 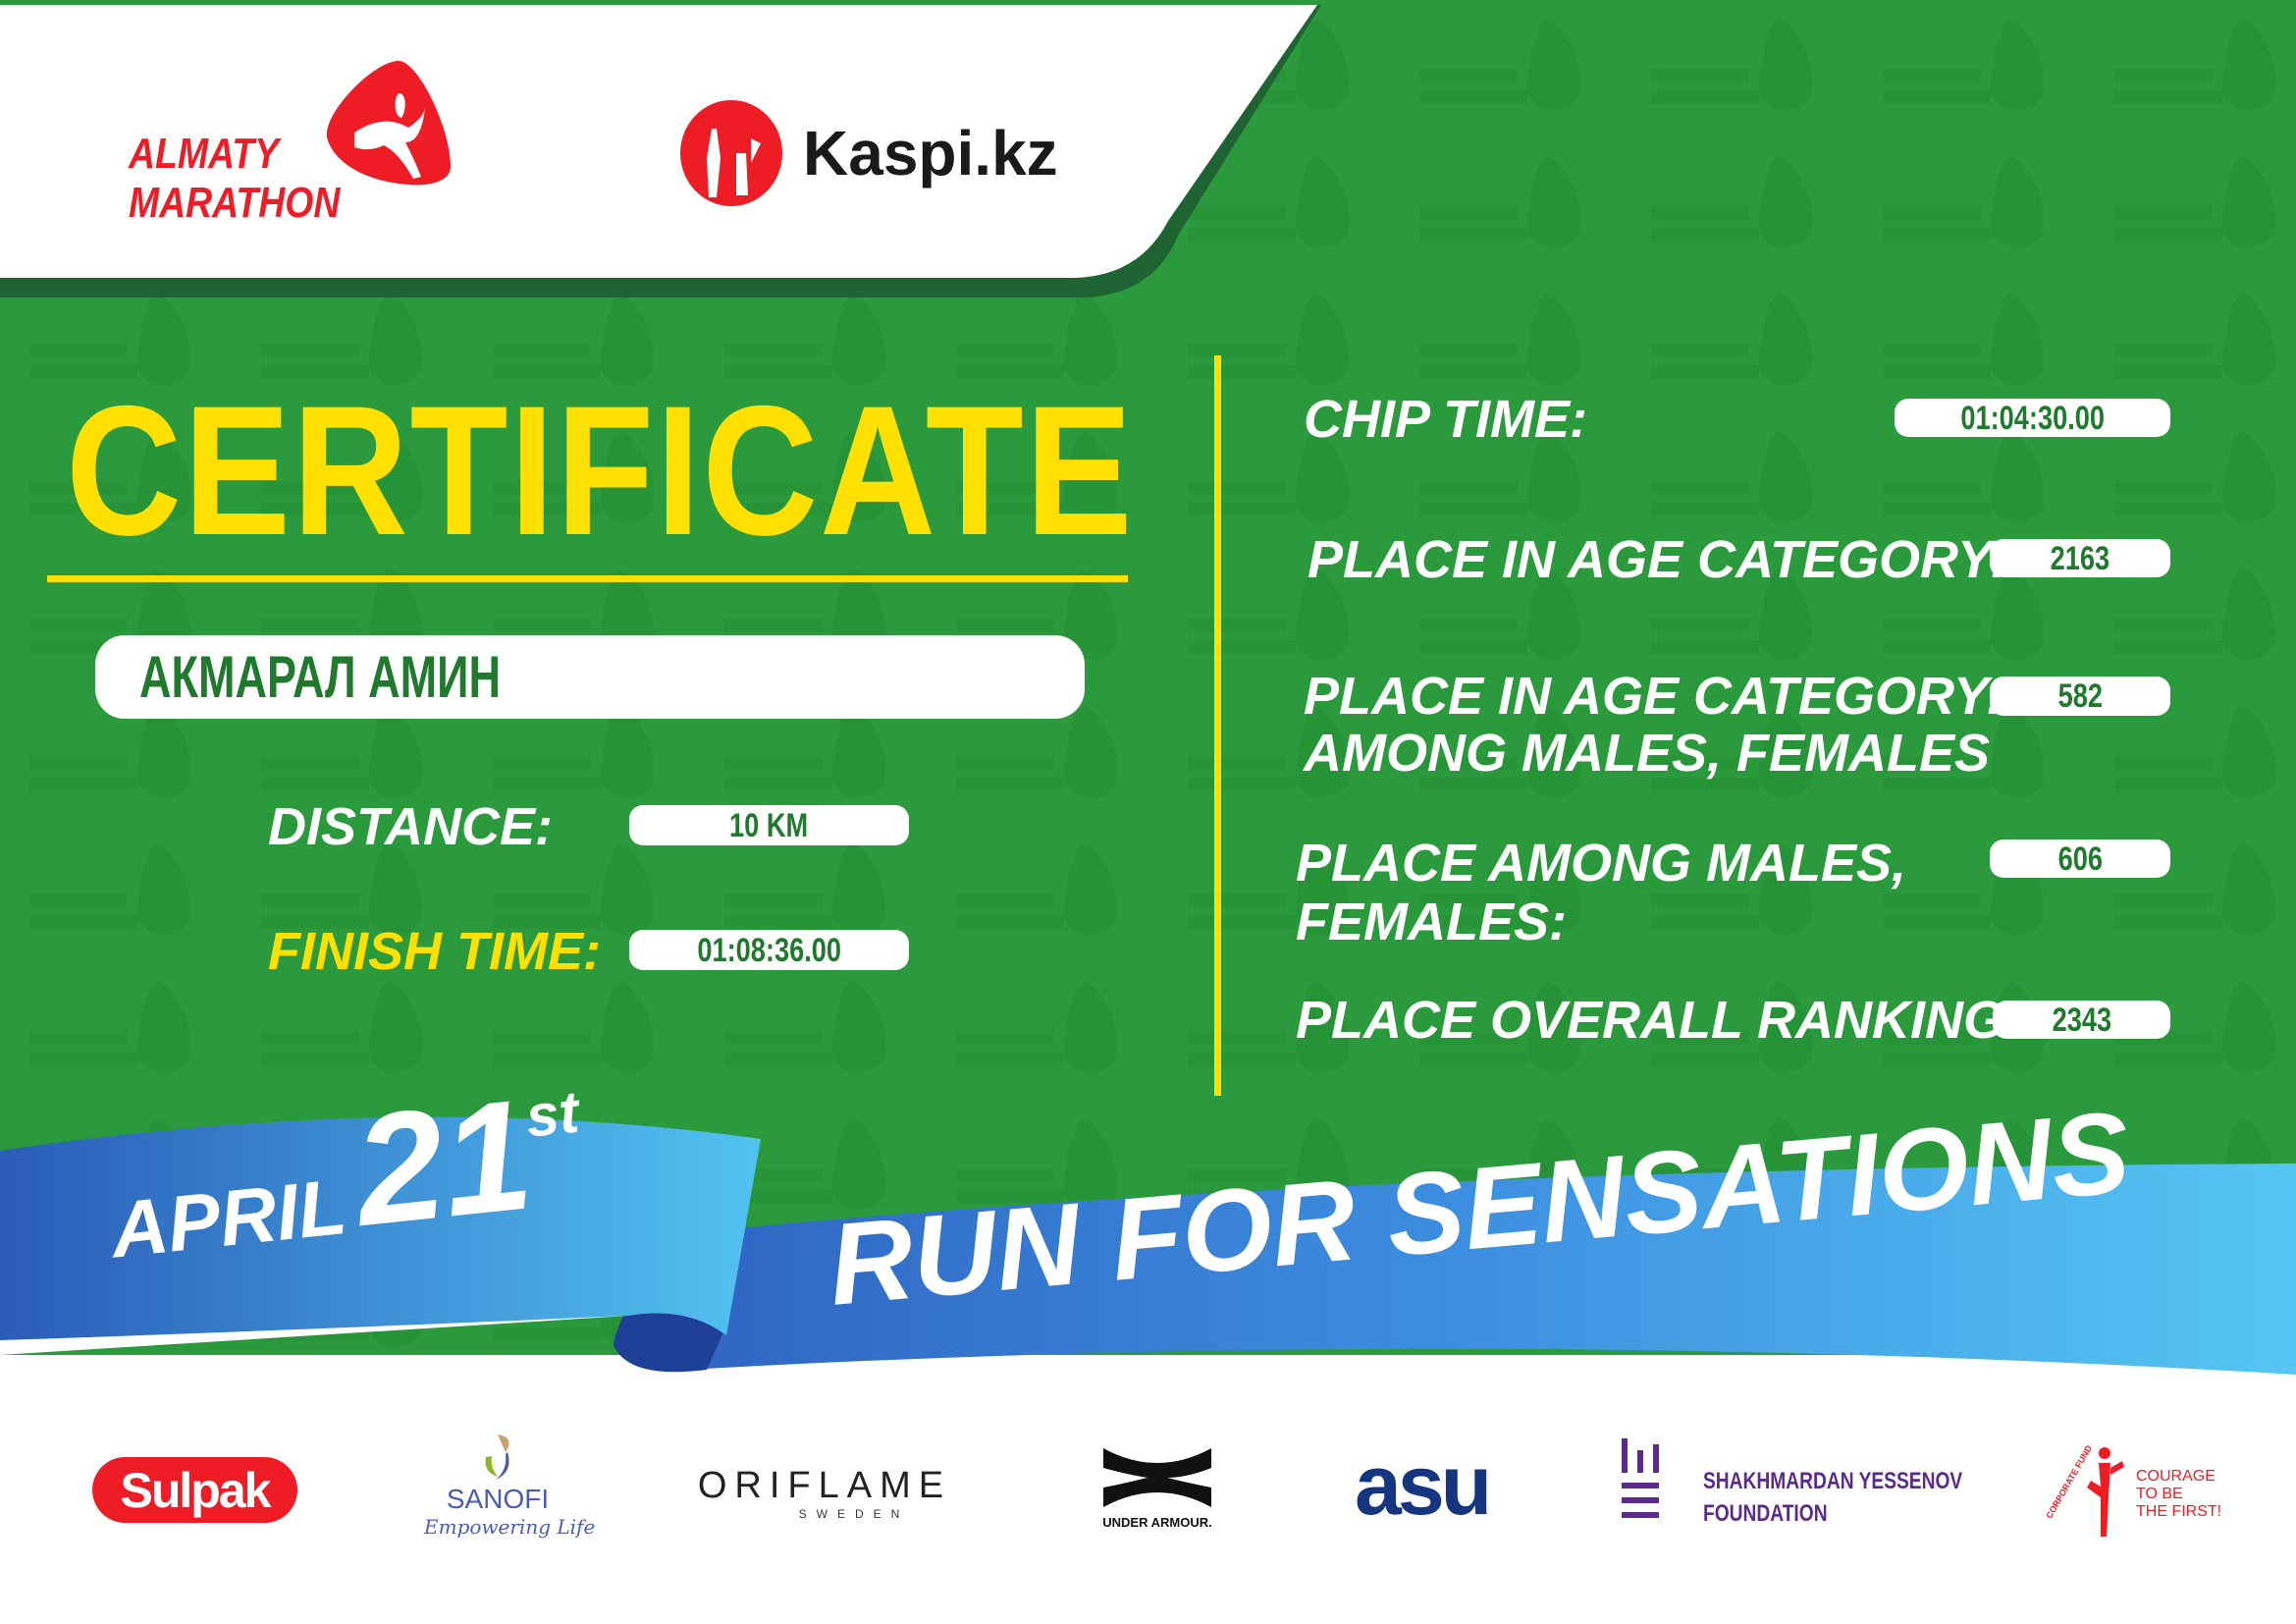 I want to click on sanofi-text: SANOFI, so click(x=498, y=1499).